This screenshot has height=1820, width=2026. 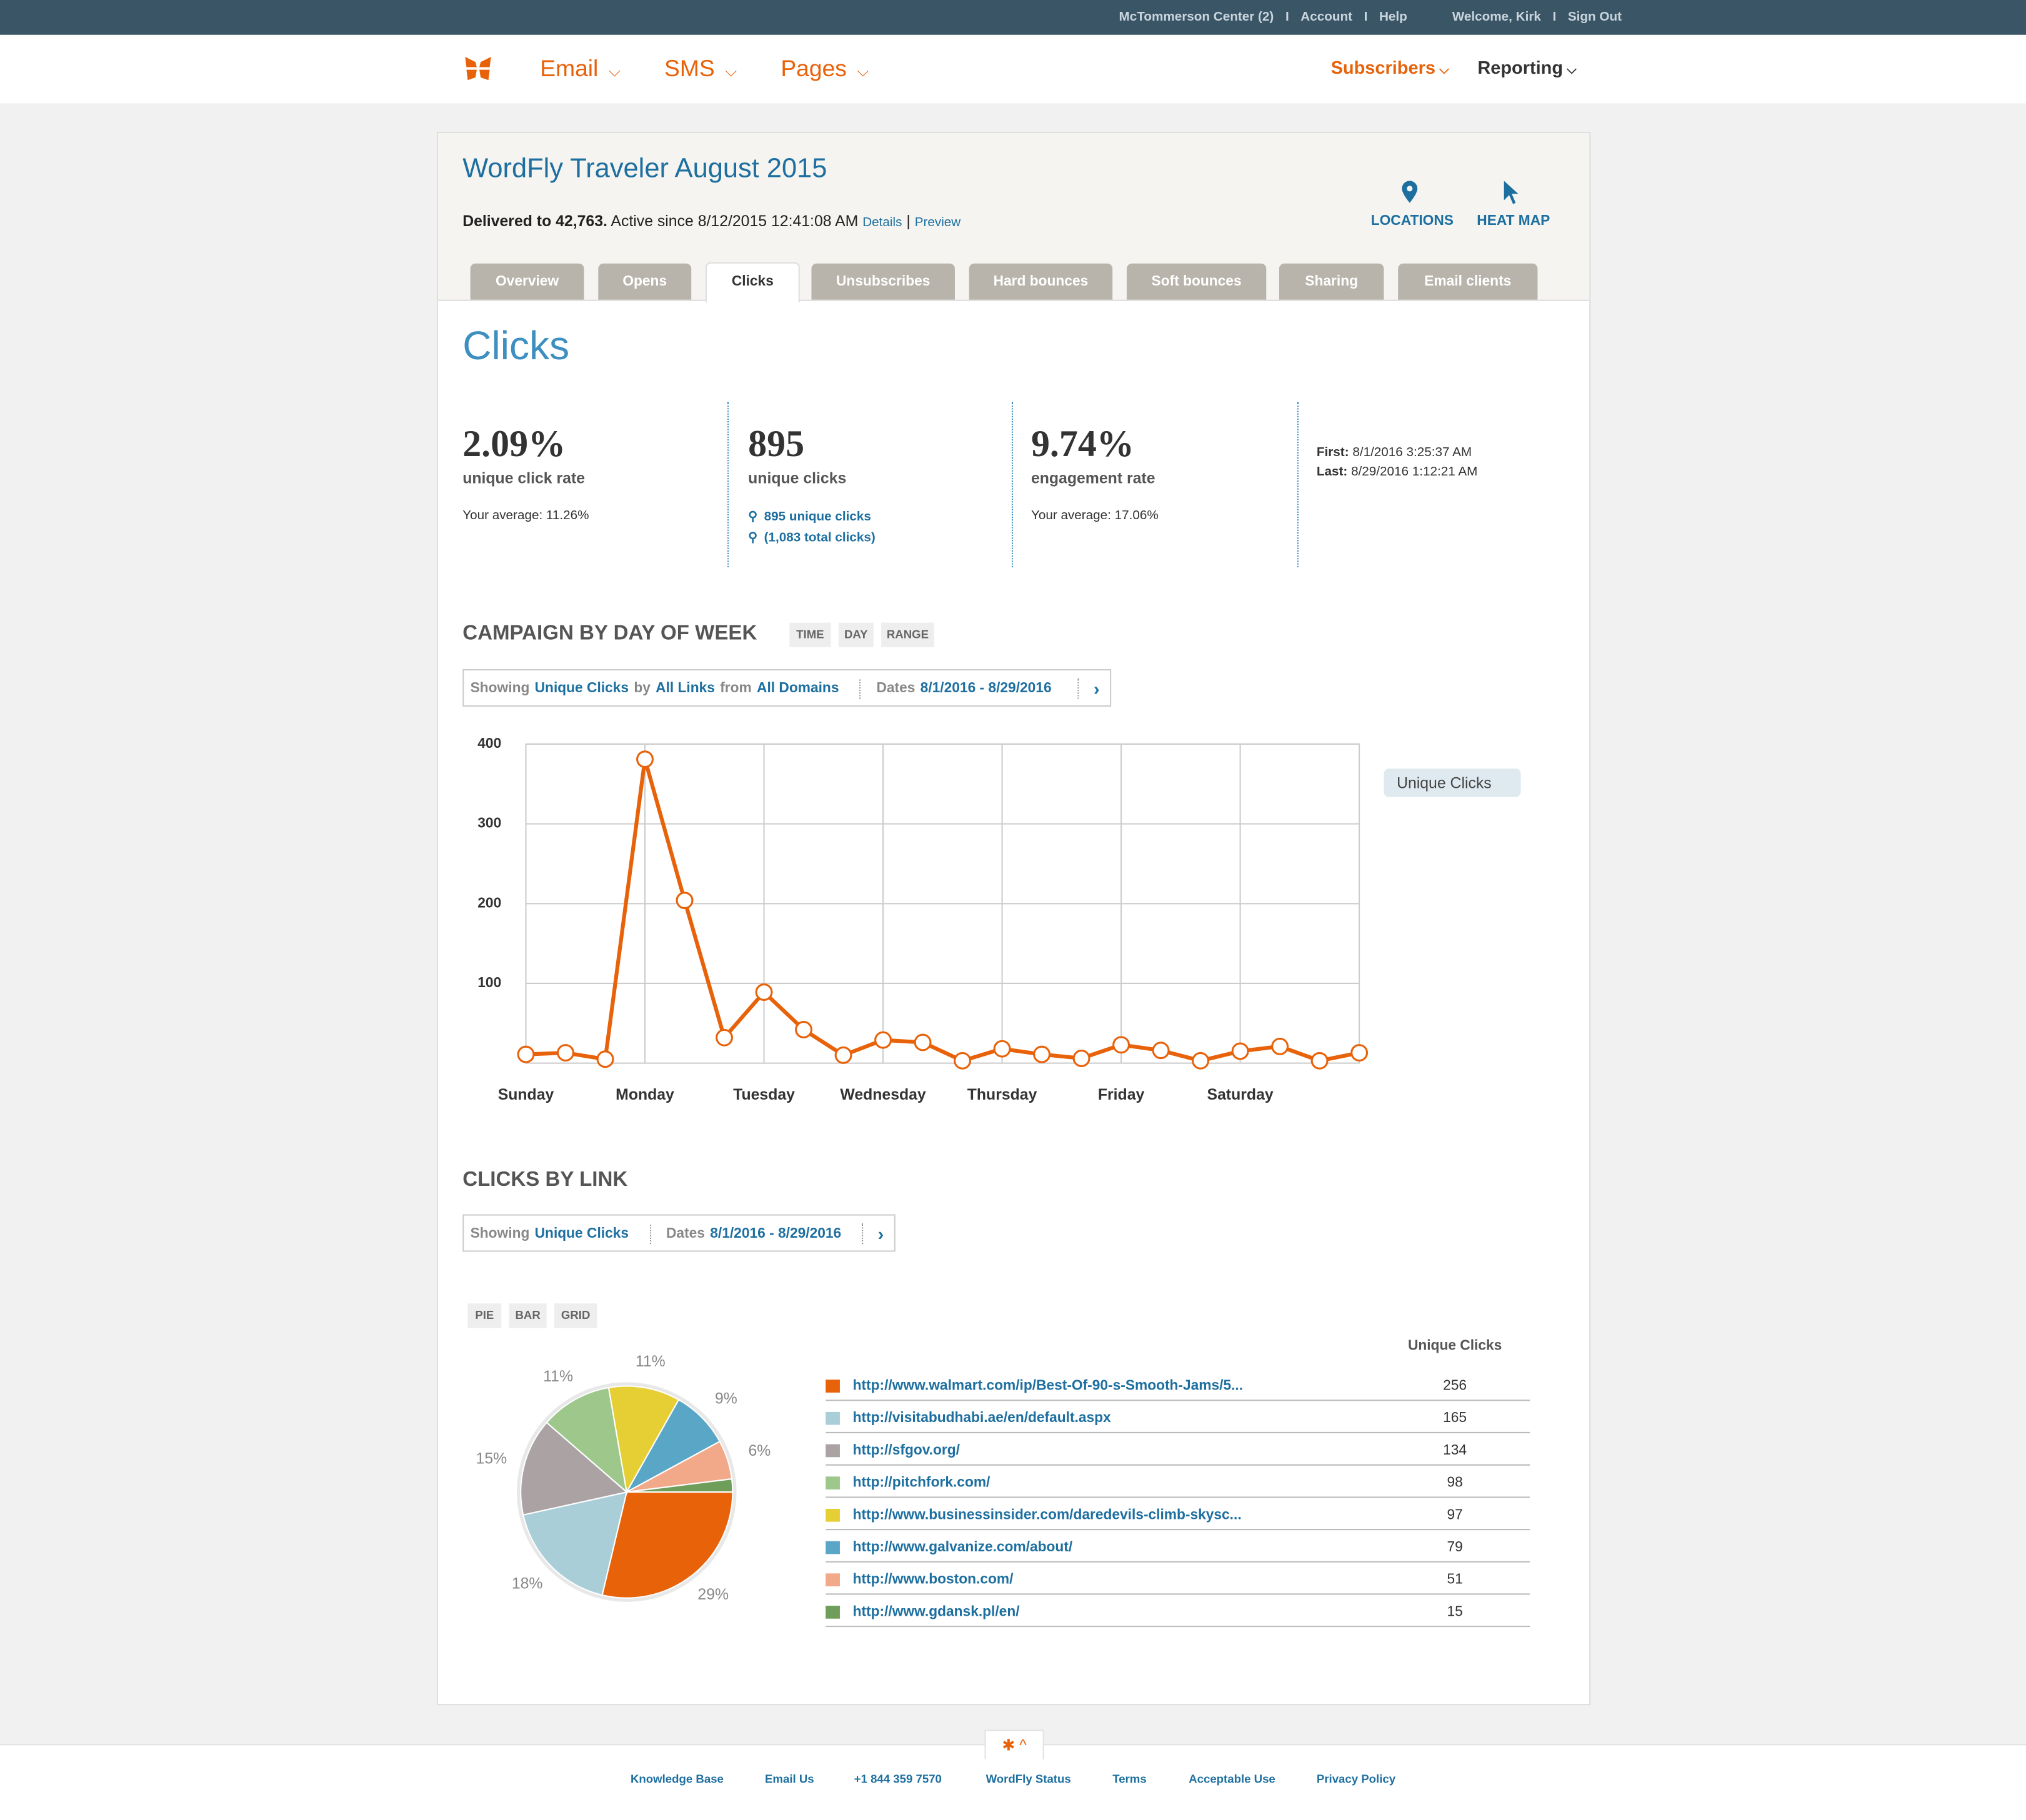 What do you see at coordinates (938, 223) in the screenshot?
I see `preview: Preview` at bounding box center [938, 223].